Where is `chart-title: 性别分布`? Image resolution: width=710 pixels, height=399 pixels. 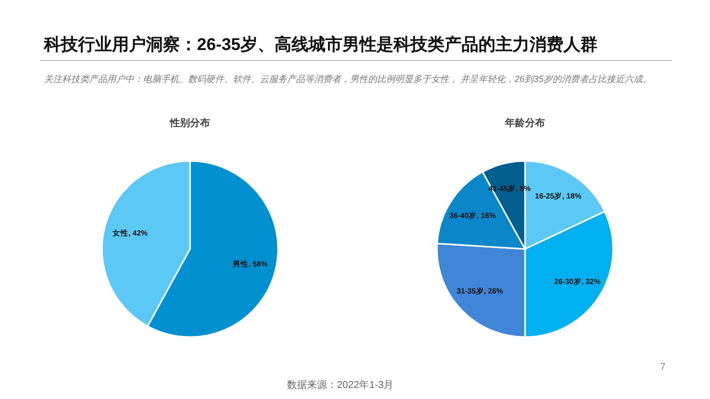
chart-title: 性别分布 is located at coordinates (189, 123).